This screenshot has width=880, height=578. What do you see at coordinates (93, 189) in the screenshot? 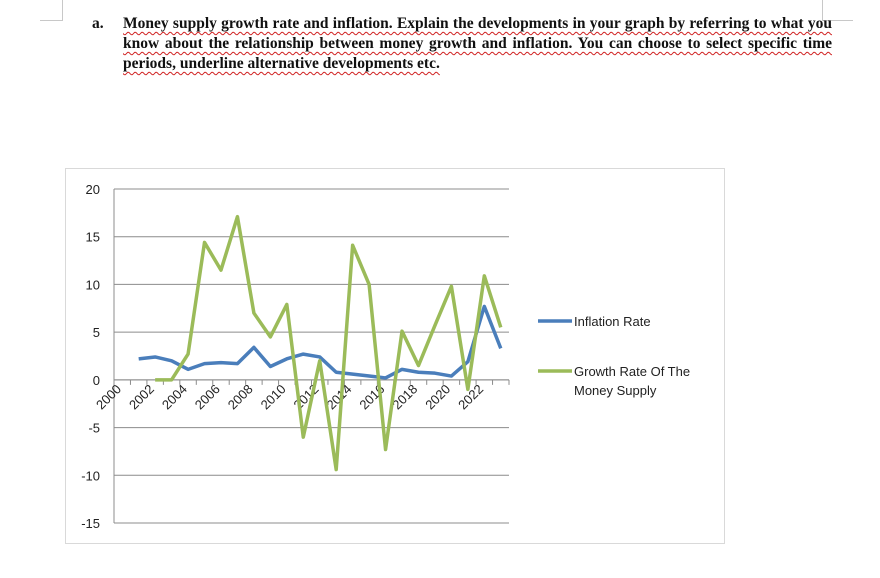
I see `y-tick-label: 20` at bounding box center [93, 189].